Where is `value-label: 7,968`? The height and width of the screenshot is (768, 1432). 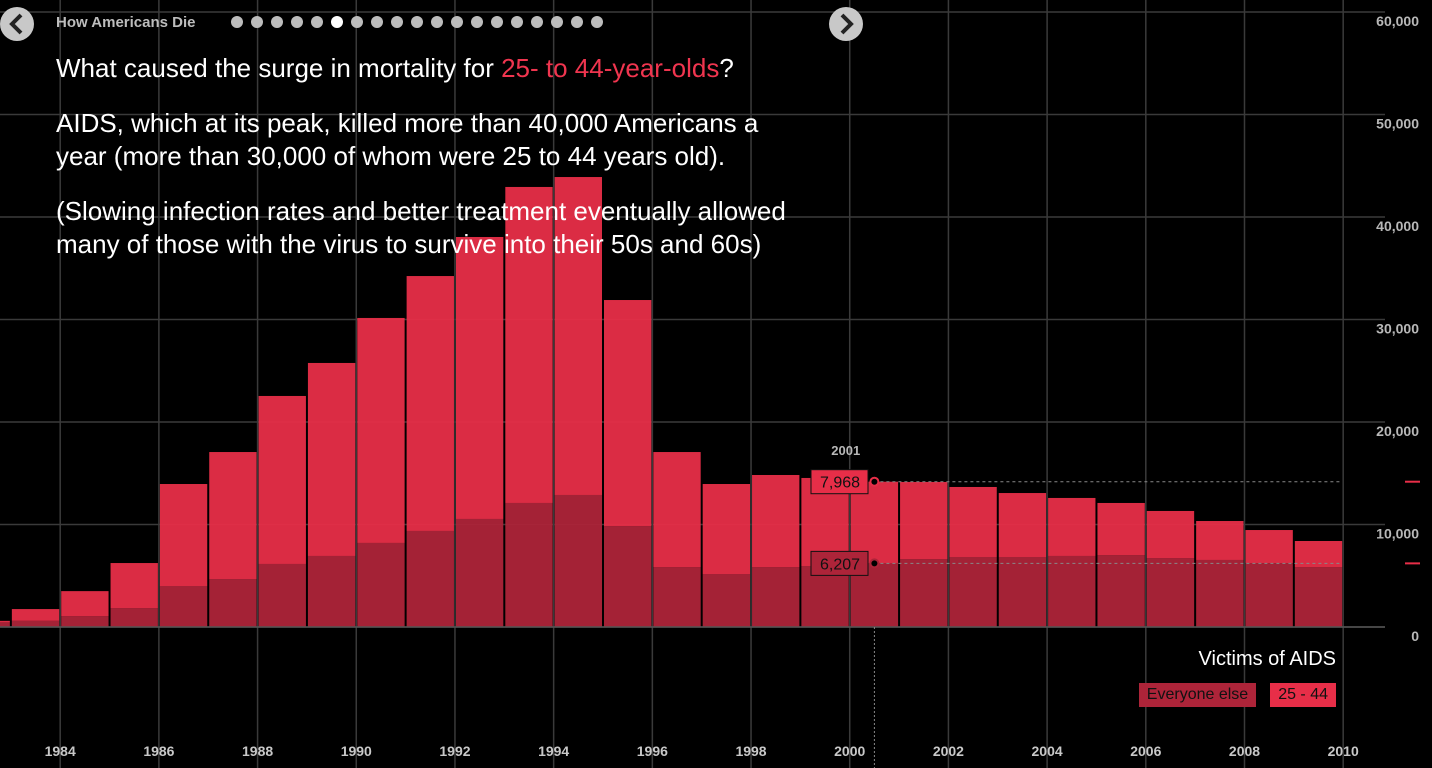 value-label: 7,968 is located at coordinates (840, 483).